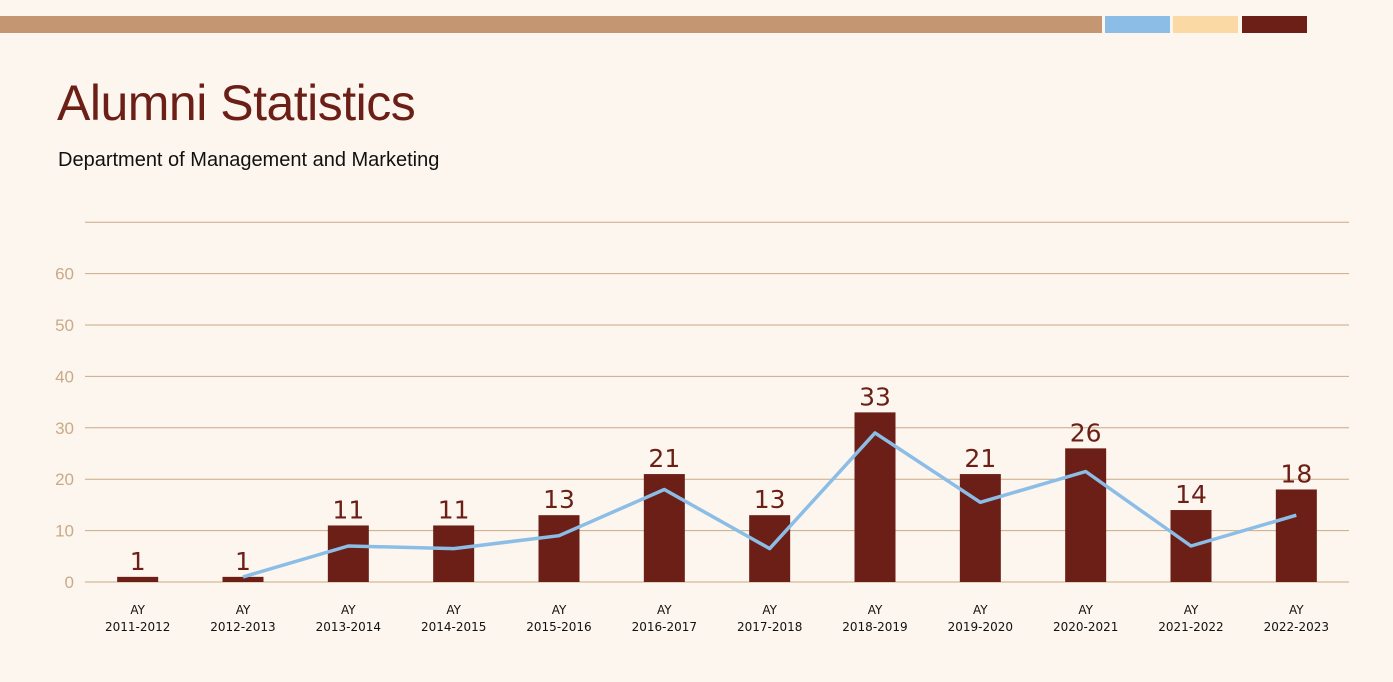  What do you see at coordinates (769, 627) in the screenshot?
I see `x-tick-label: 2017-2018` at bounding box center [769, 627].